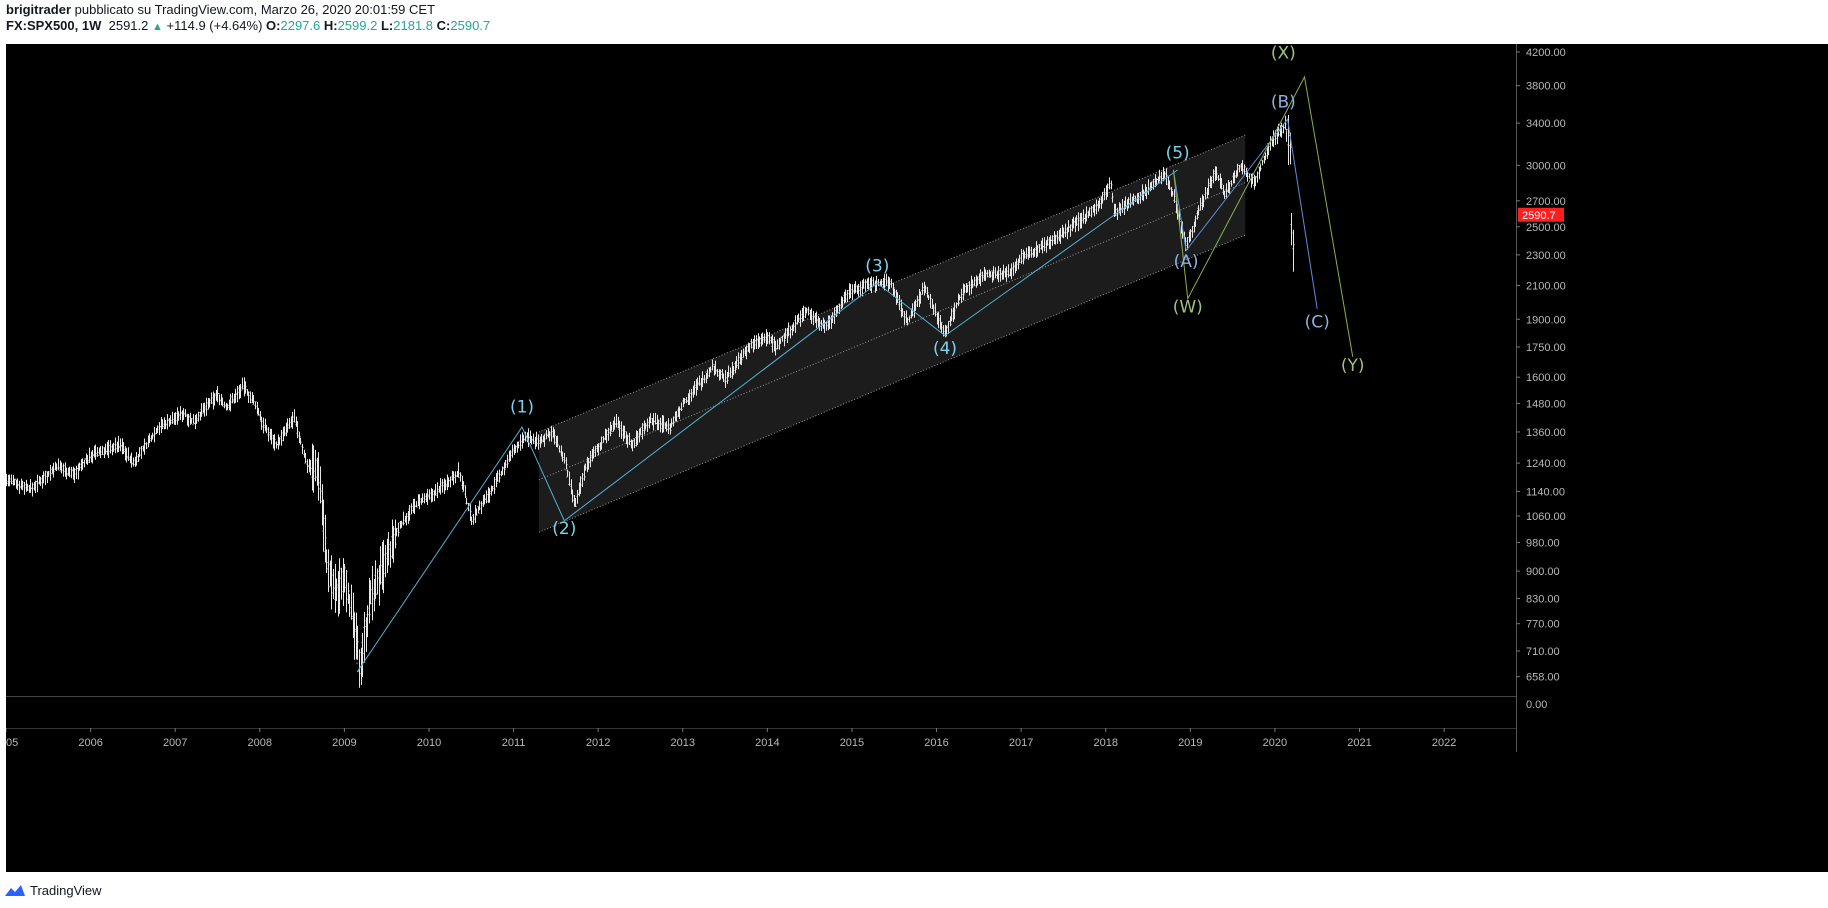  Describe the element at coordinates (1546, 87) in the screenshot. I see `y-tick-label: 3800.00` at that location.